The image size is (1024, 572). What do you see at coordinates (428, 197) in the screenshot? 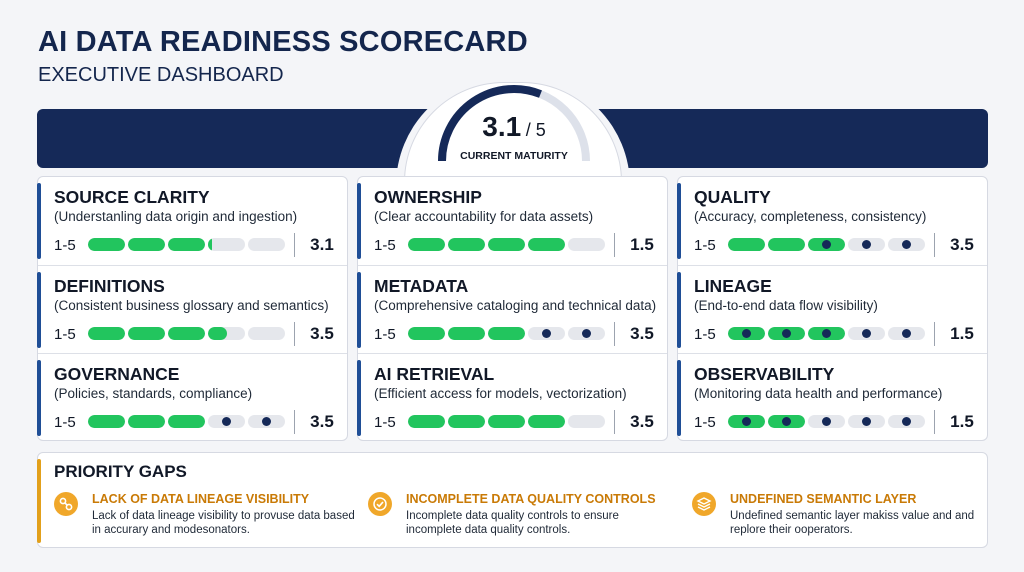
I see `metric-title: OWNERSHIP` at bounding box center [428, 197].